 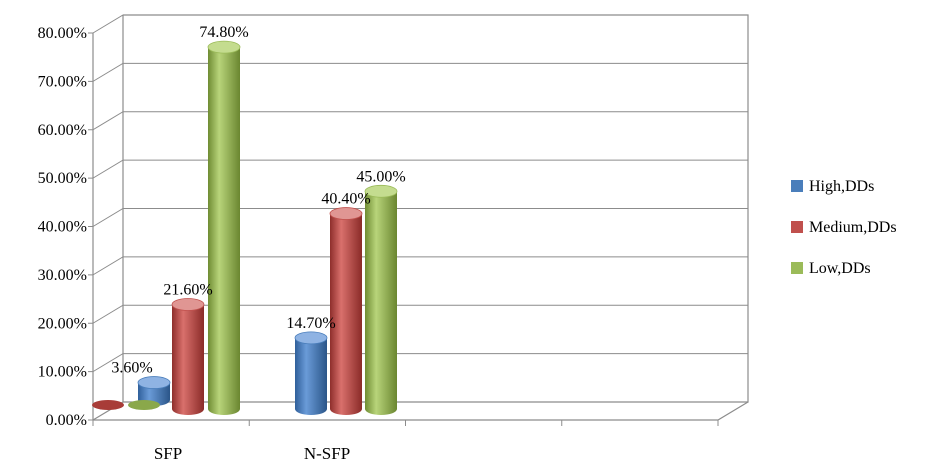 I want to click on bar-low-n-sfp, so click(x=381, y=299).